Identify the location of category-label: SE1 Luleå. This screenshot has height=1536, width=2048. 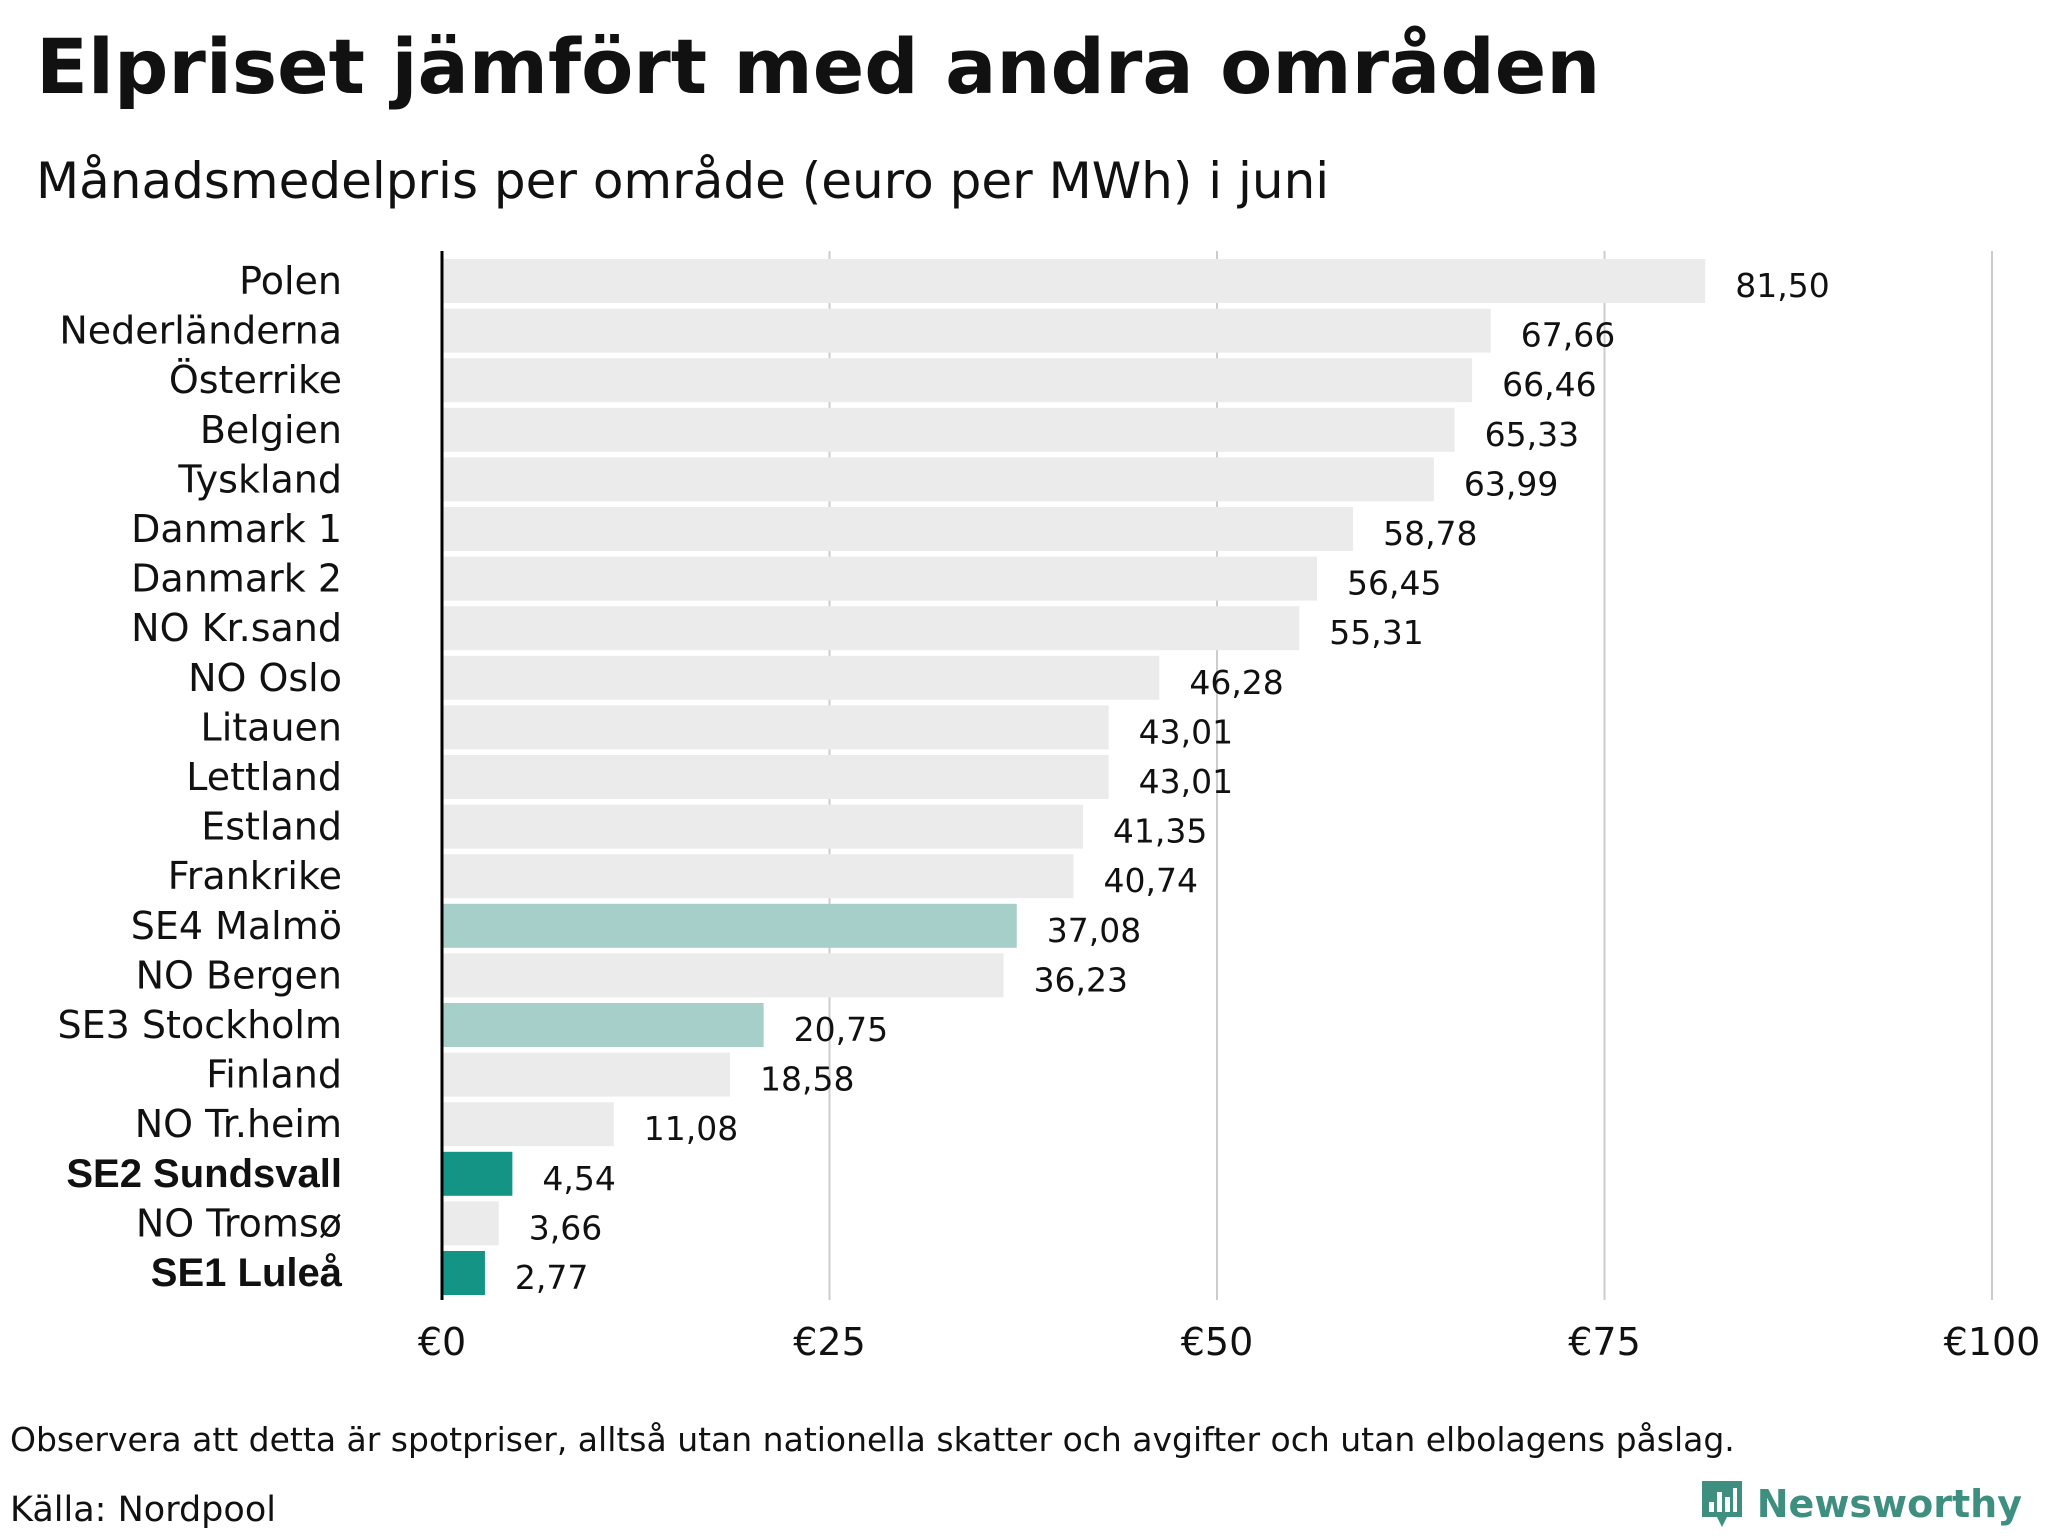
(247, 1273).